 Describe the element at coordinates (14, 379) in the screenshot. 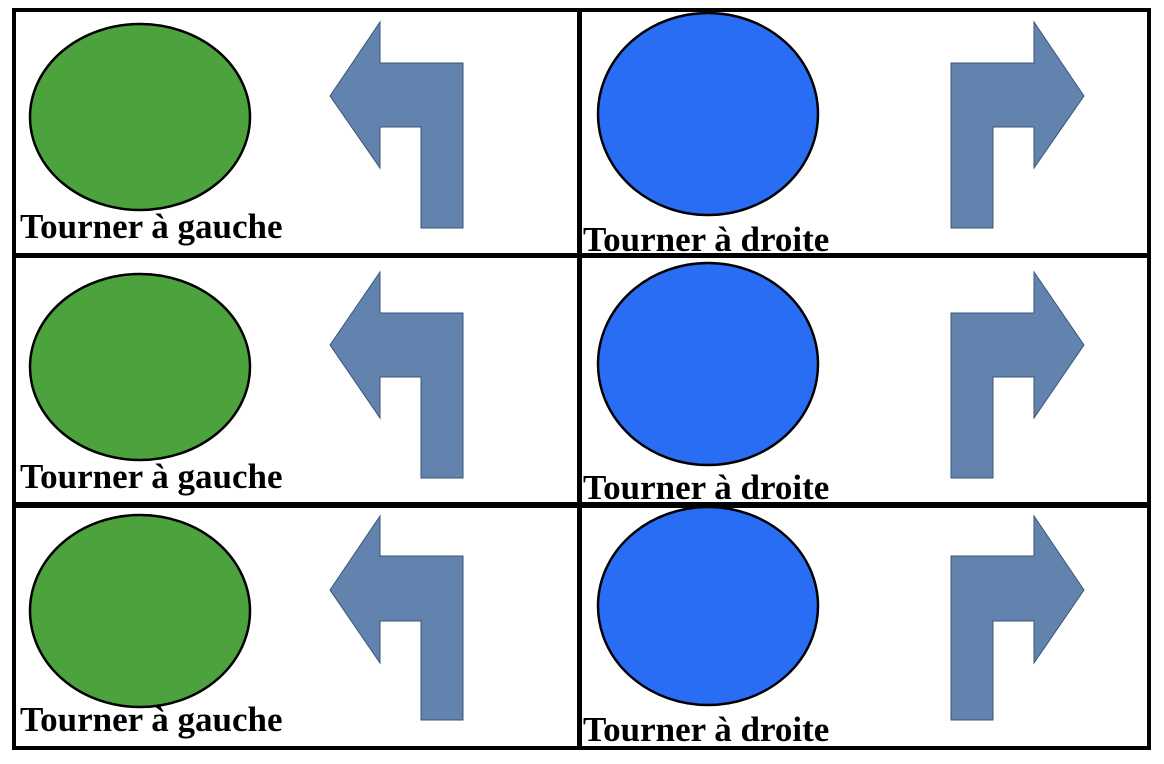

I see `outer-border-left` at that location.